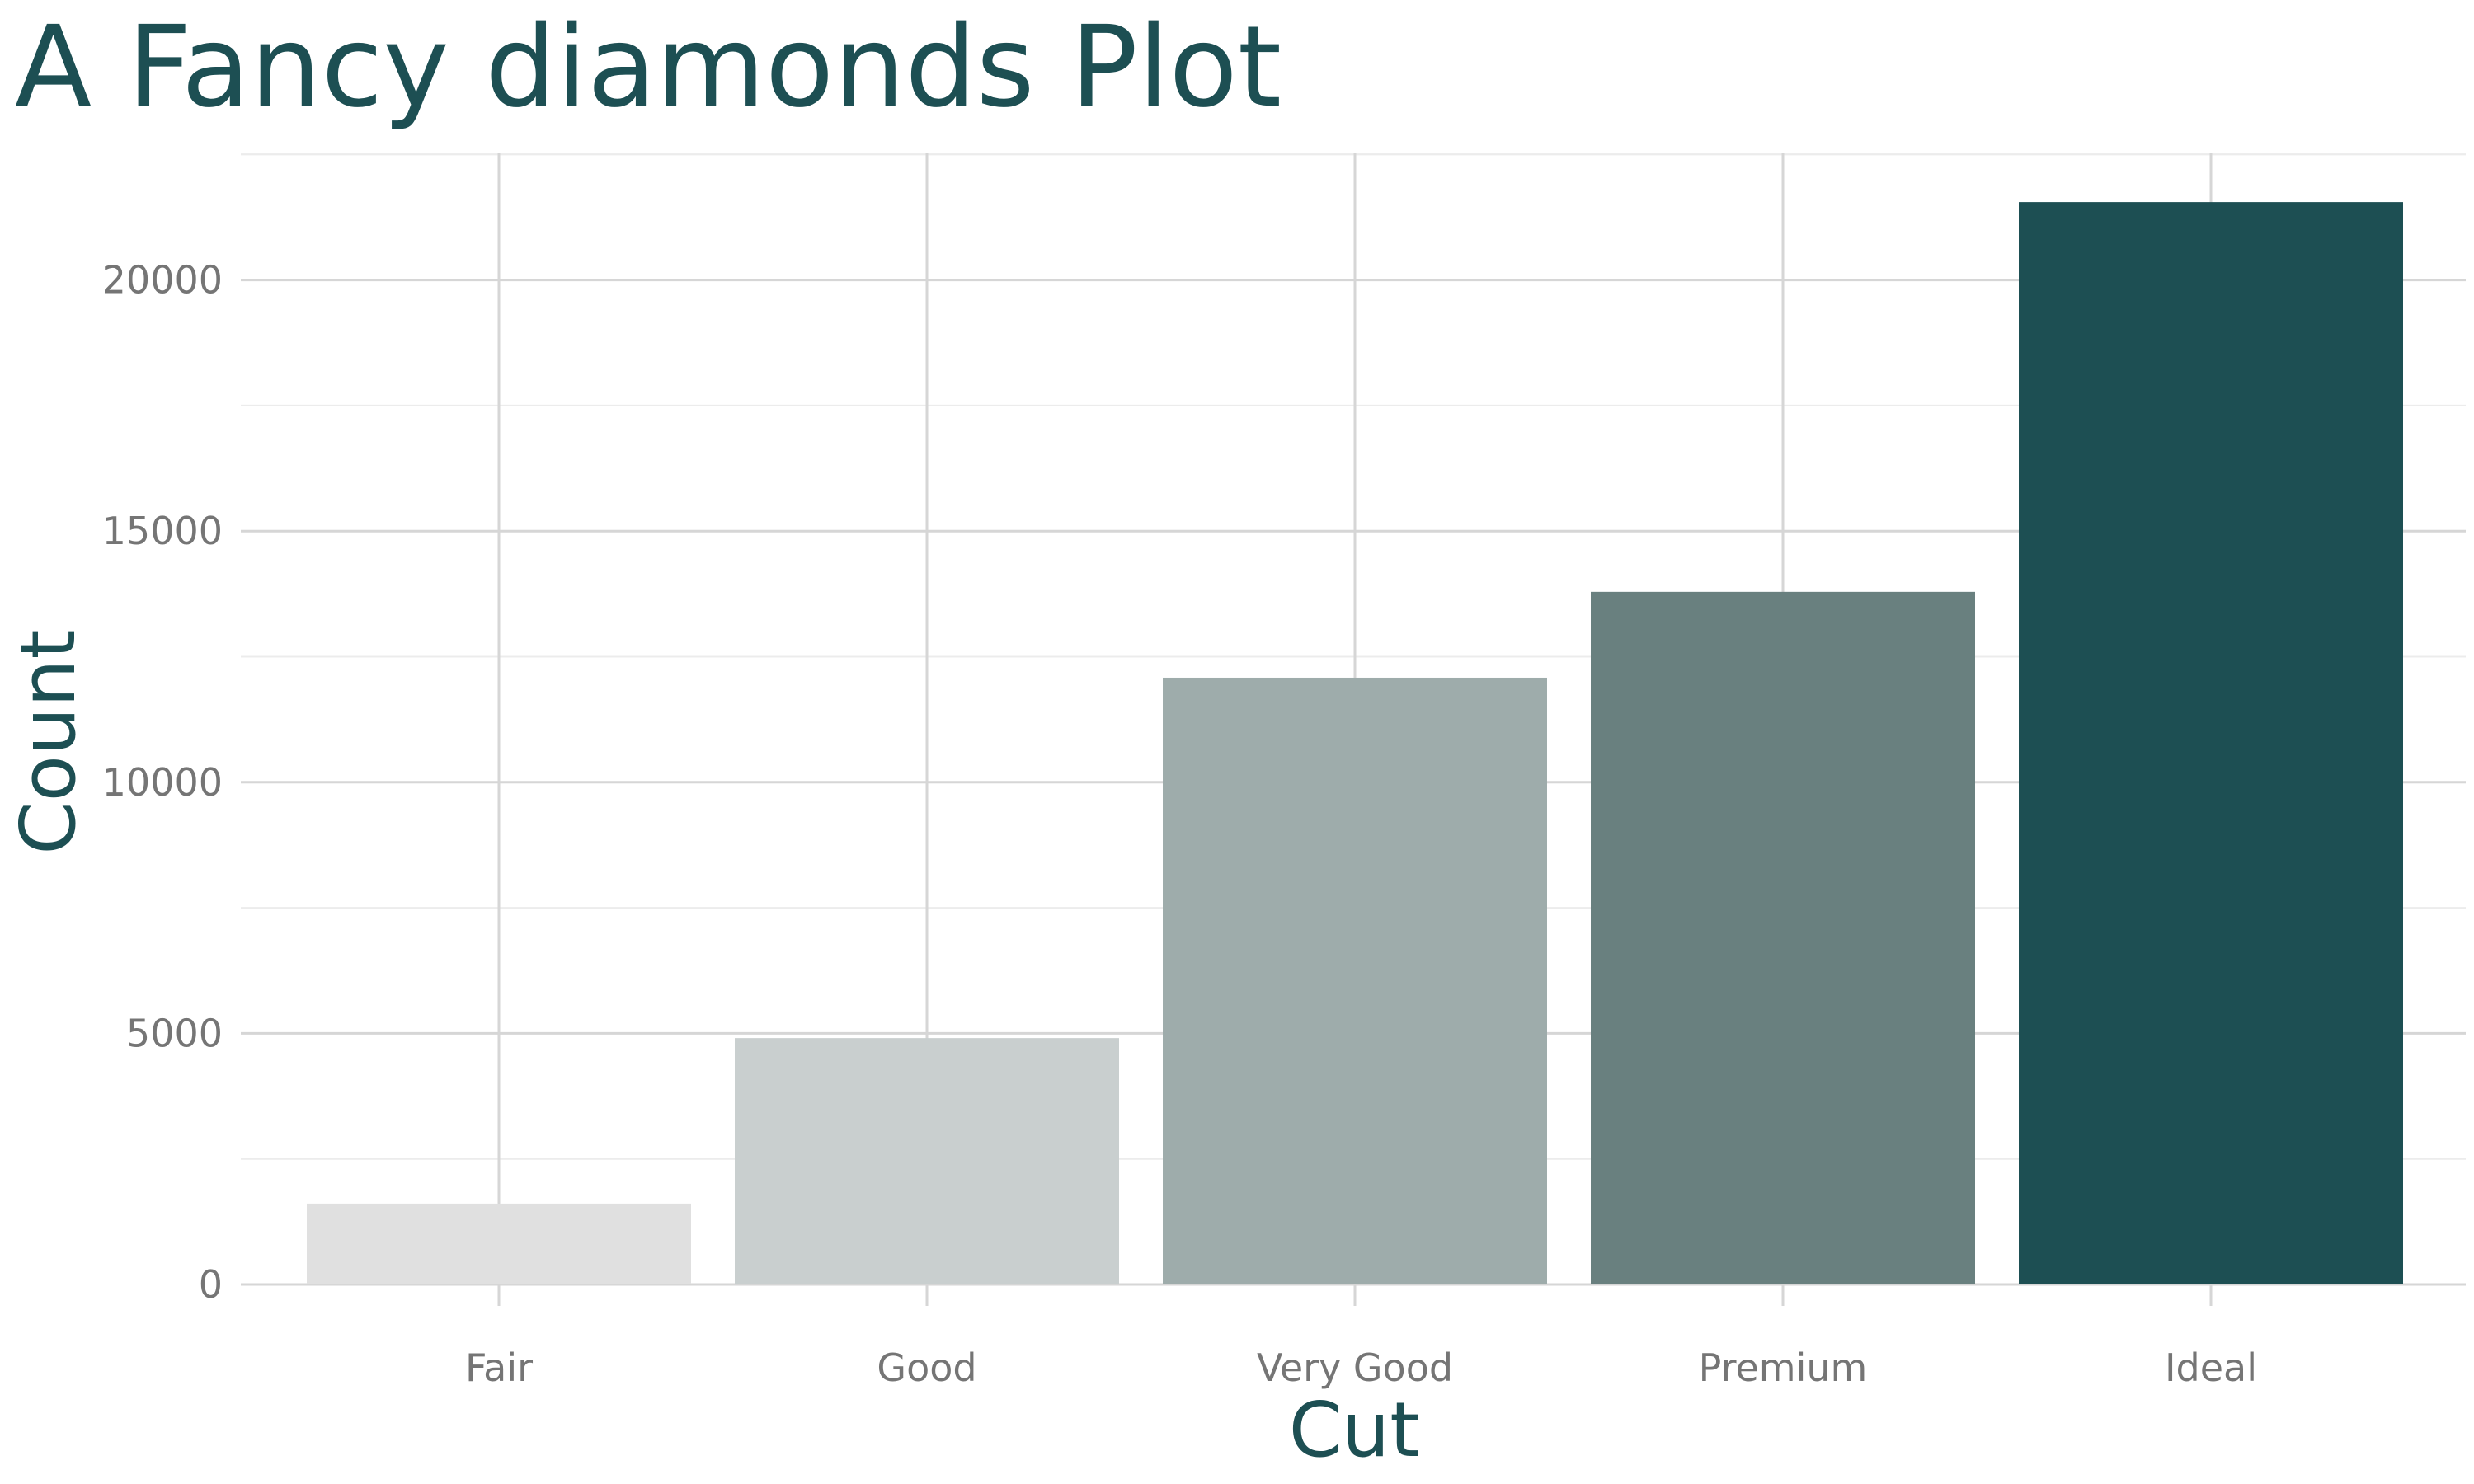  What do you see at coordinates (648, 67) in the screenshot?
I see `chart-title: A Fancy diamonds Plot` at bounding box center [648, 67].